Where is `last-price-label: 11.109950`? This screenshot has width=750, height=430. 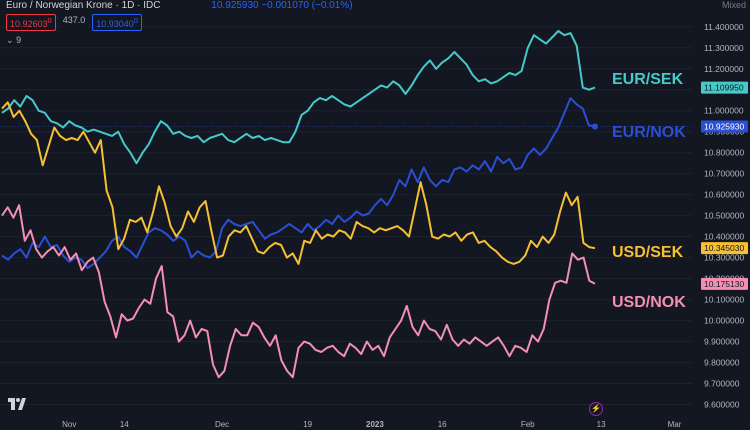 last-price-label: 11.109950 is located at coordinates (724, 88).